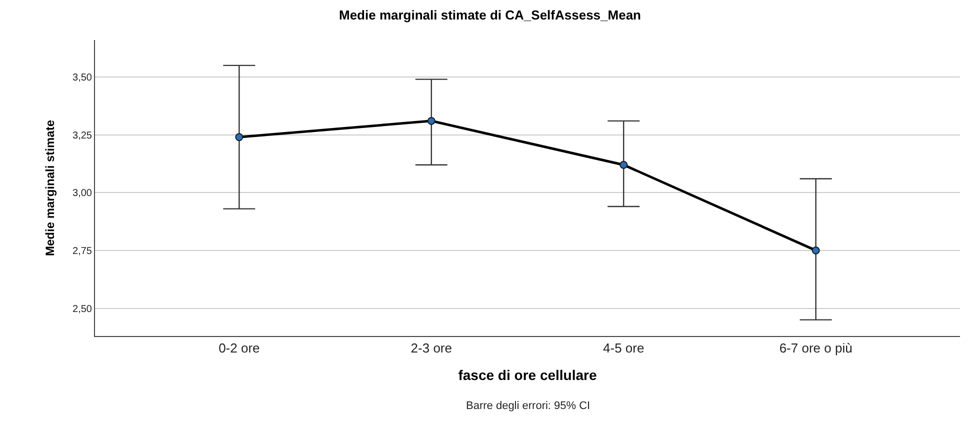 This screenshot has width=980, height=421. I want to click on text: Barre degli errori: 95% CI, so click(528, 406).